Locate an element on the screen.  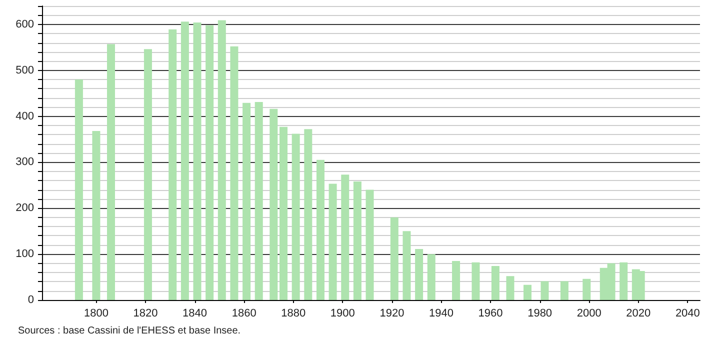
y-tick-label: 500 is located at coordinates (25, 70).